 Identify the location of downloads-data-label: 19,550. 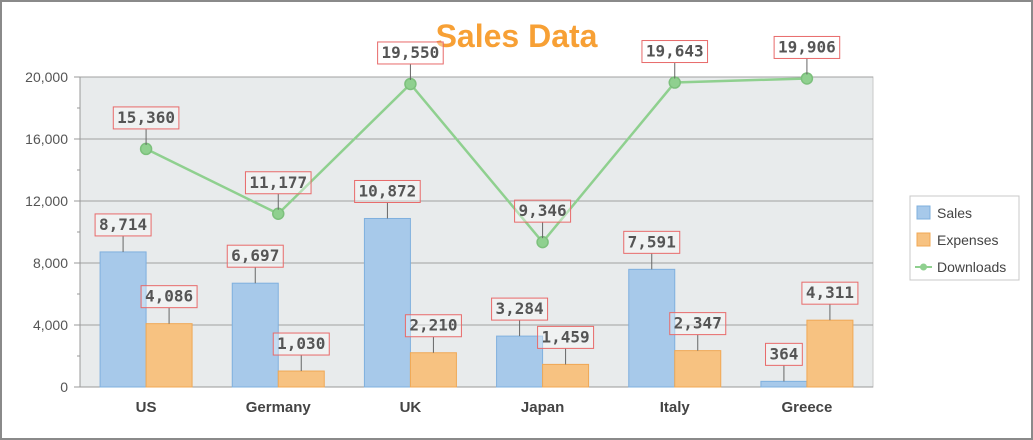
(411, 52).